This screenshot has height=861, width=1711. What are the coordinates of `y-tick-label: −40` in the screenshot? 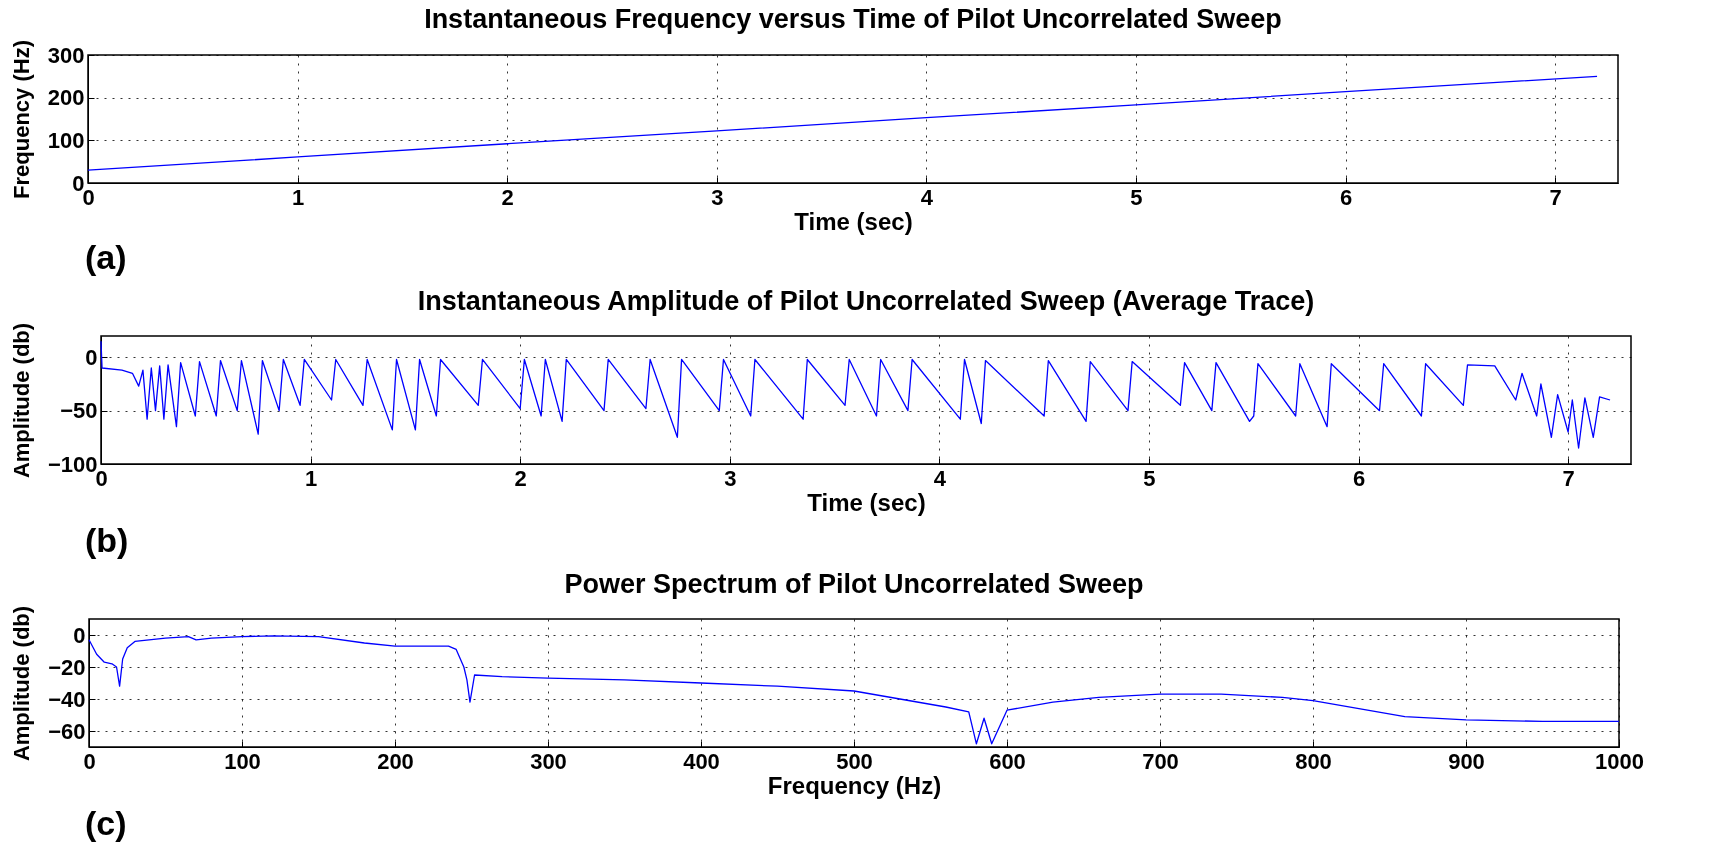 It's located at (67, 699).